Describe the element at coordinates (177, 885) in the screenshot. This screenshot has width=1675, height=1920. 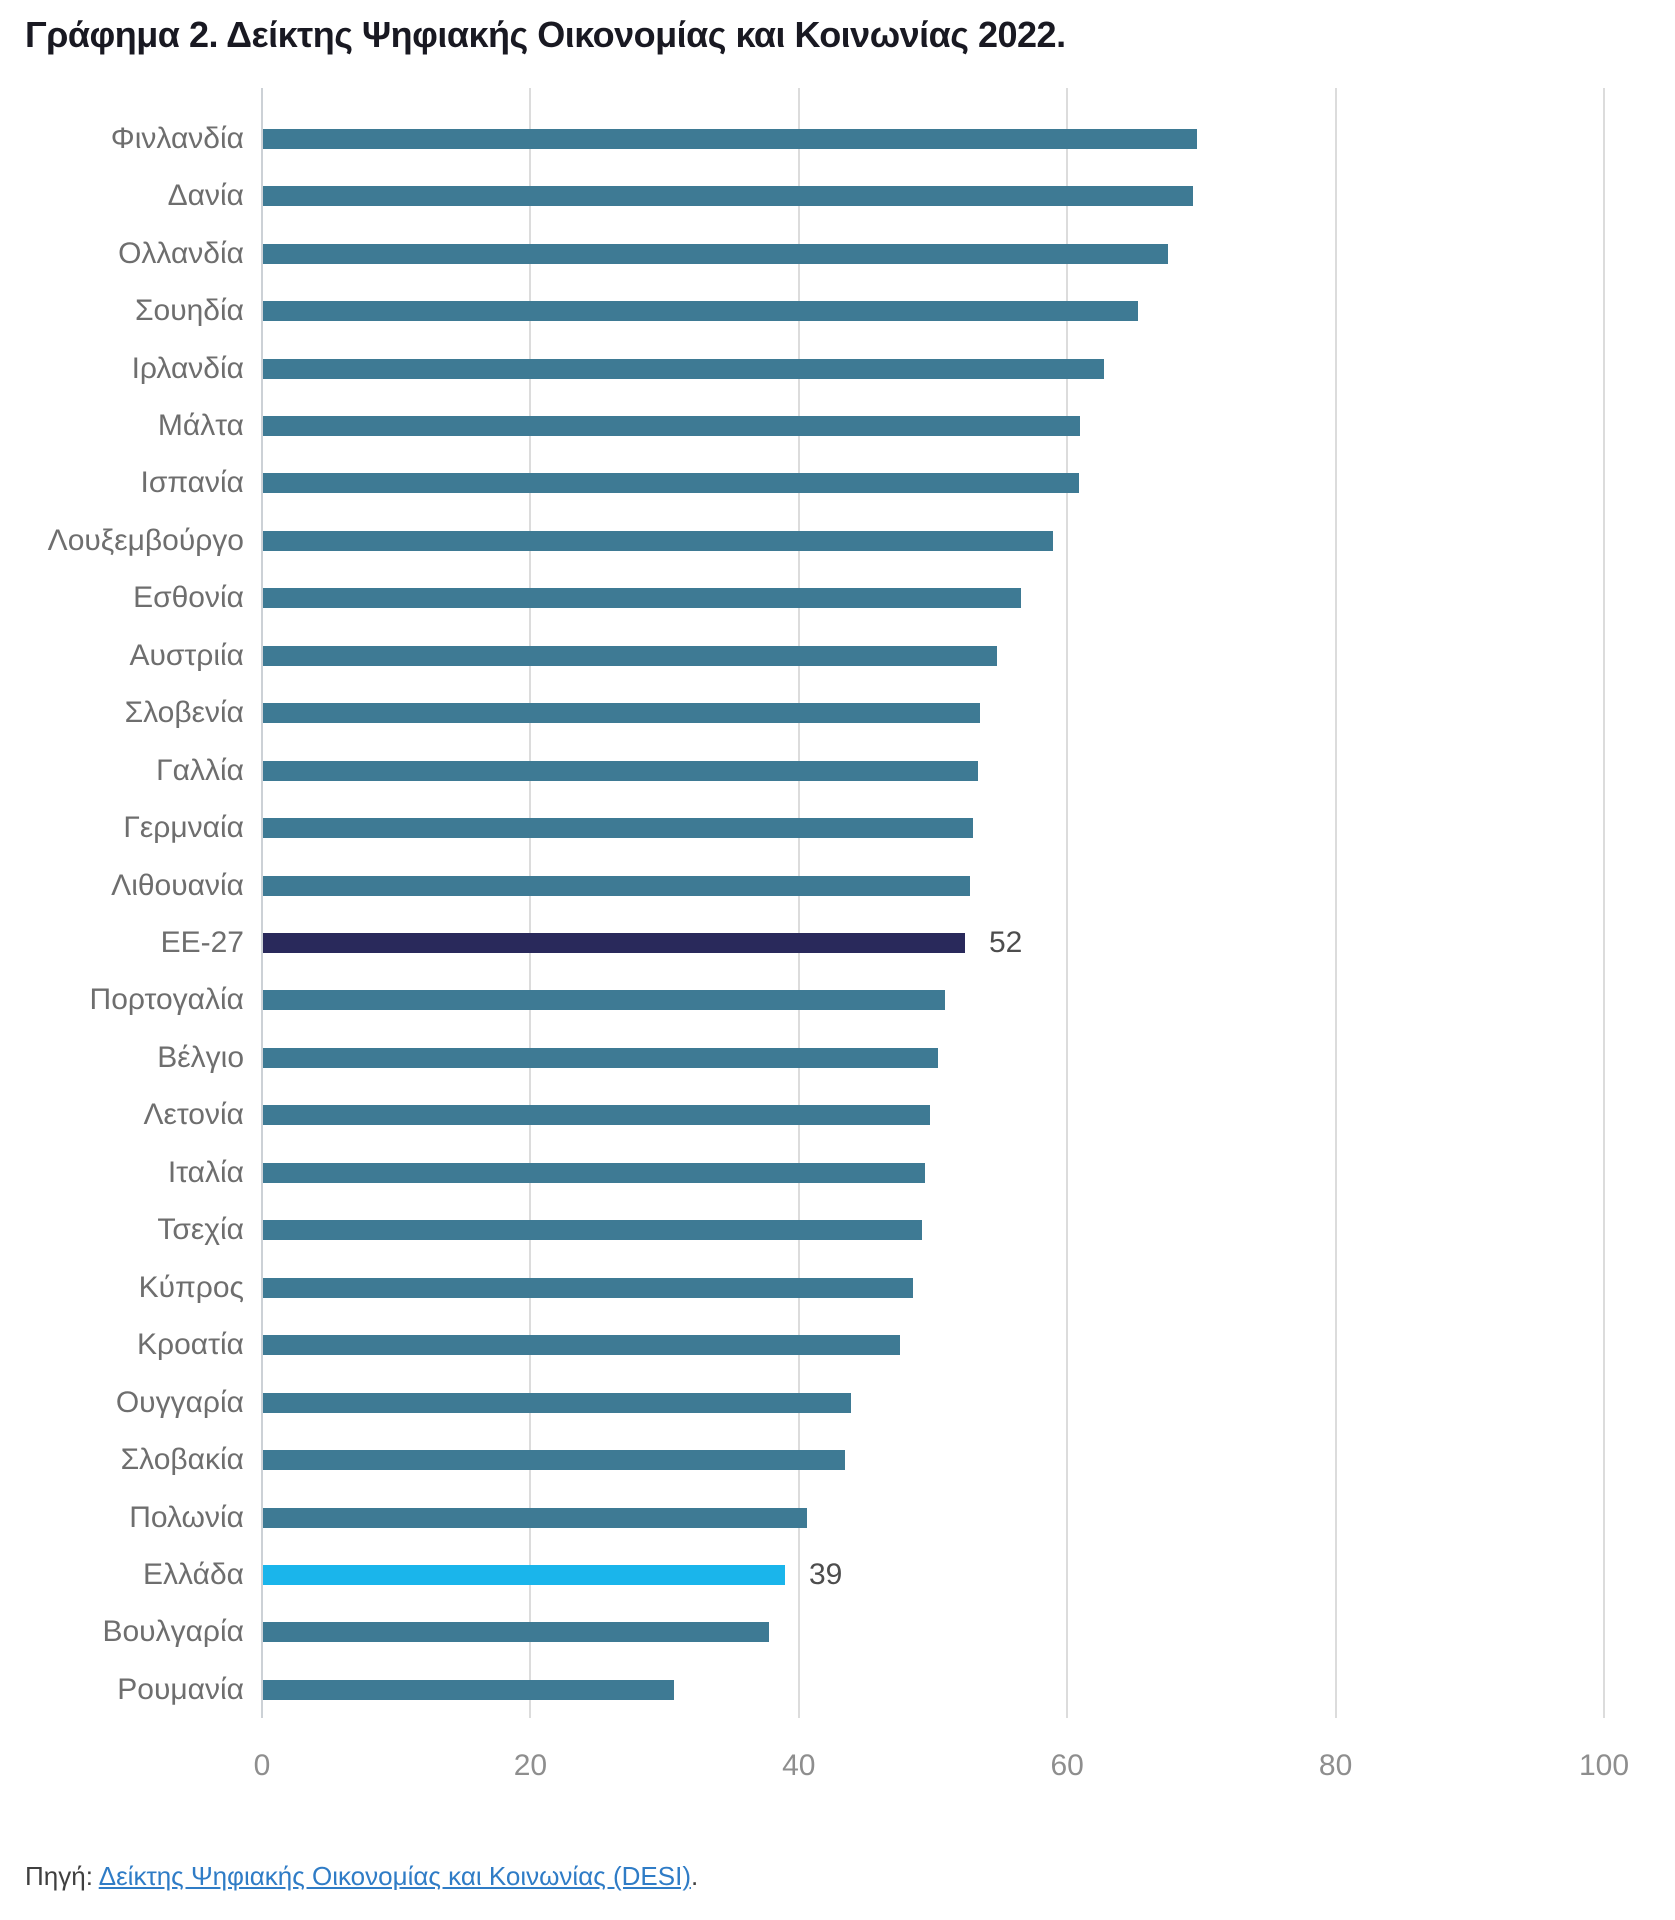
I see `category-label: Λιθουανία` at that location.